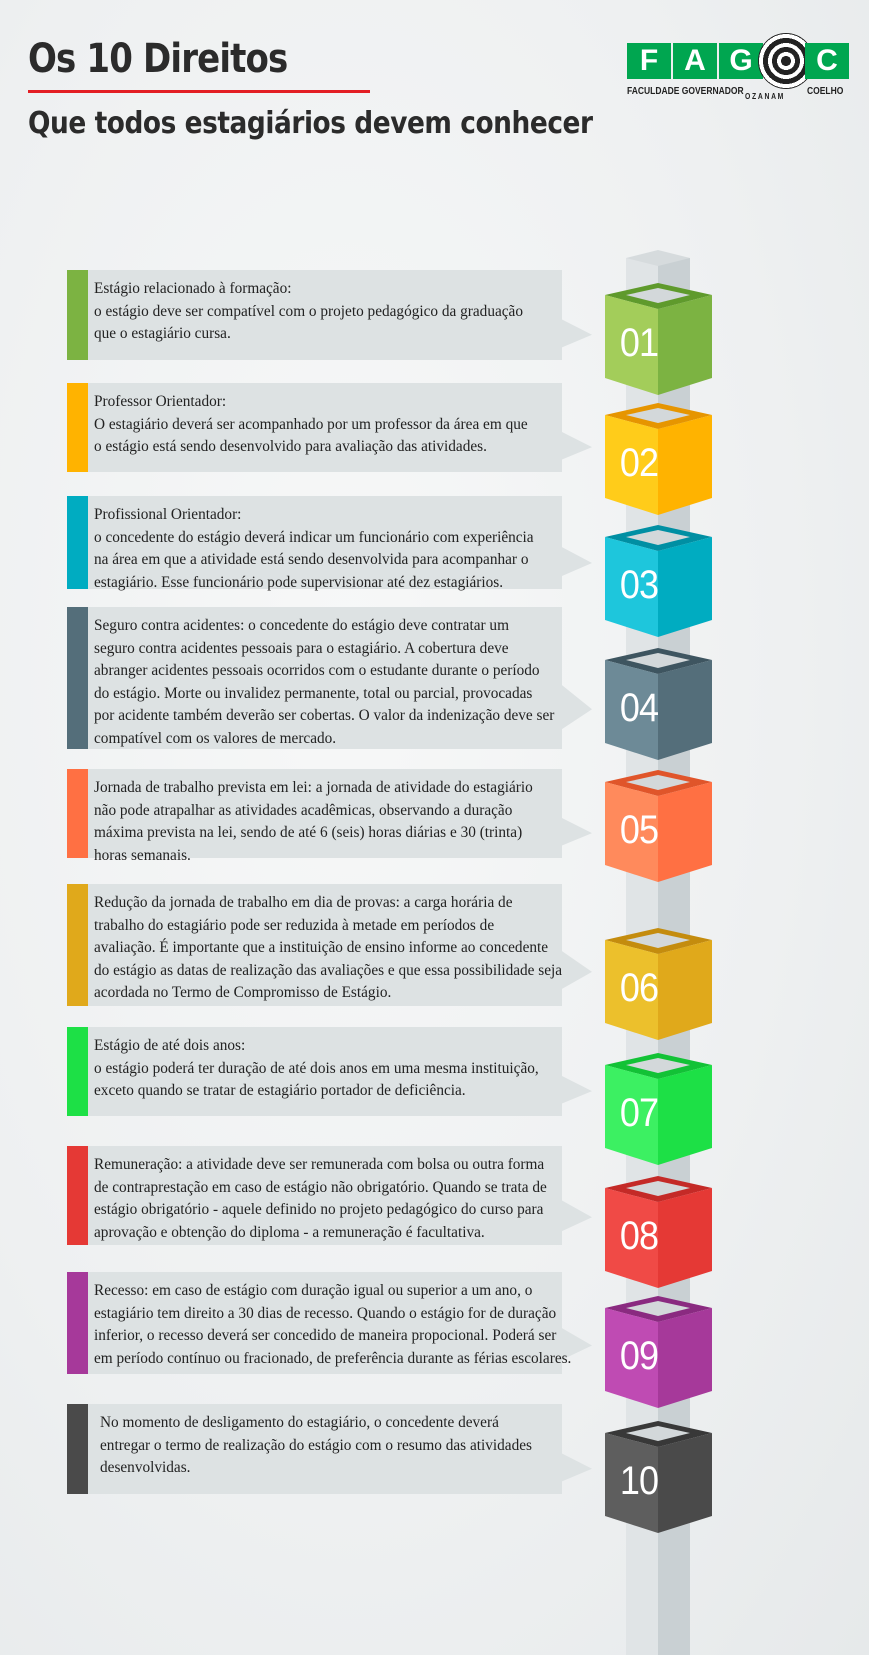 This screenshot has height=1655, width=869. Describe the element at coordinates (639, 1236) in the screenshot. I see `item-number: 08` at that location.